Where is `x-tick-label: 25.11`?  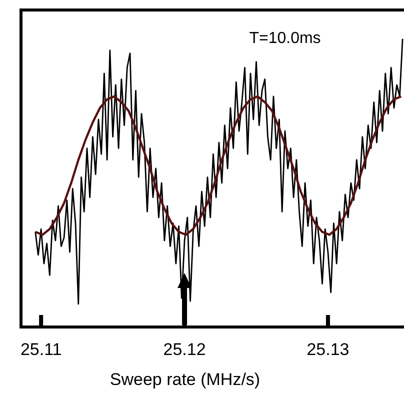 x-tick-label: 25.11 is located at coordinates (41, 349).